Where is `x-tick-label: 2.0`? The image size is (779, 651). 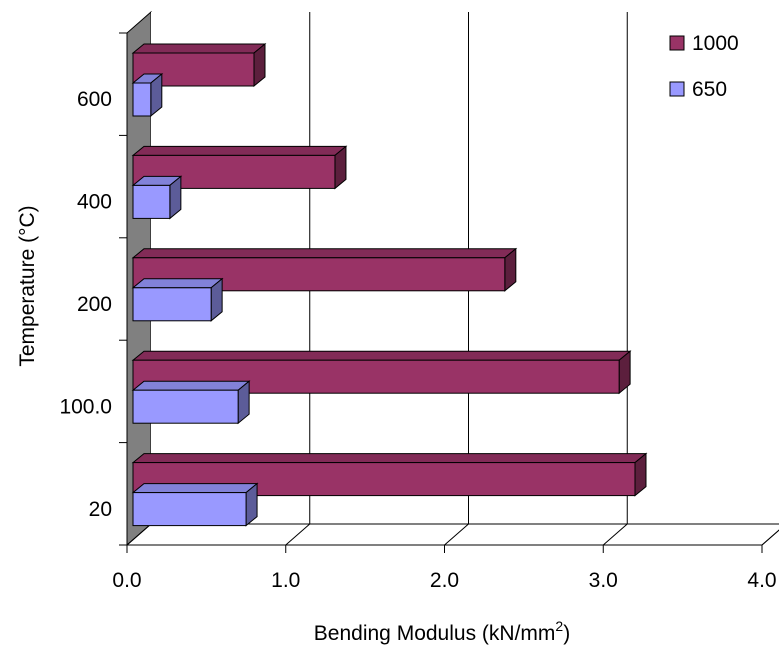 x-tick-label: 2.0 is located at coordinates (444, 580).